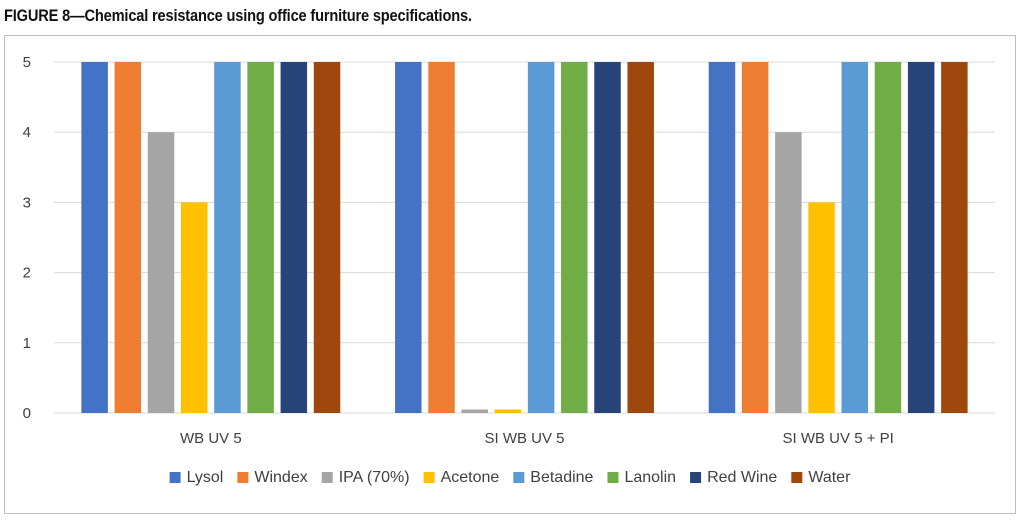  I want to click on legend-label-acetone: Acetone, so click(470, 477).